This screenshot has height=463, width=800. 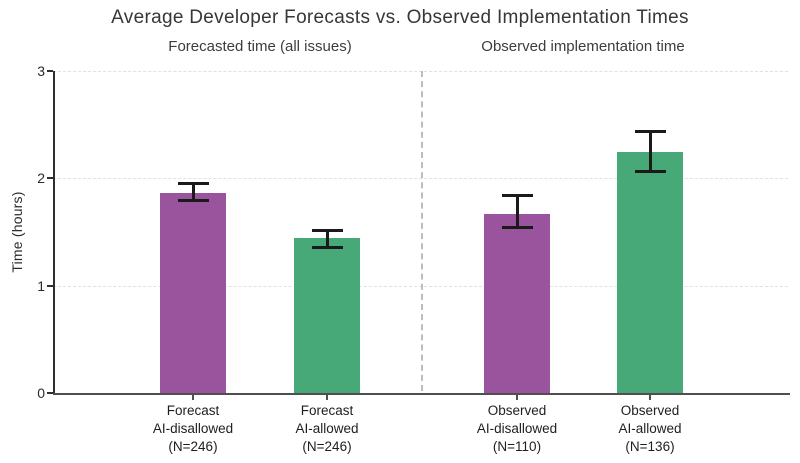 I want to click on error-bar-cap-bottom-observed-ai-disallowed, so click(x=517, y=228).